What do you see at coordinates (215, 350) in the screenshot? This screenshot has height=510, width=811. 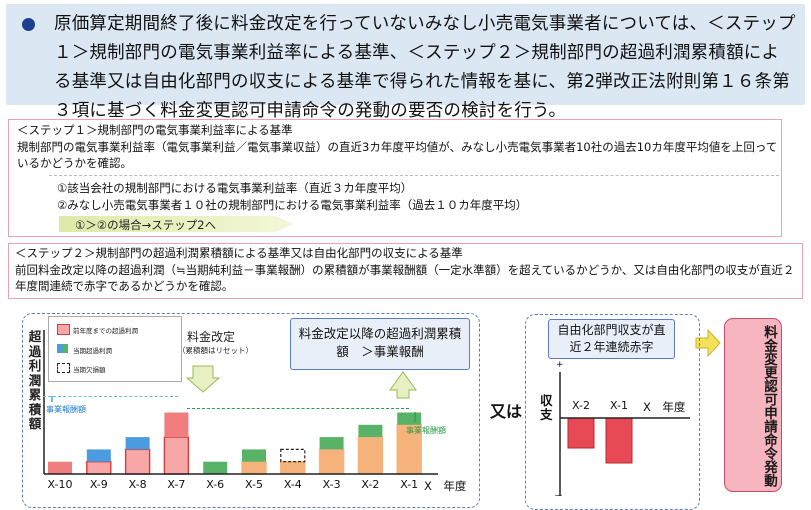 I see `revision-sub: （累積額はリセット）` at bounding box center [215, 350].